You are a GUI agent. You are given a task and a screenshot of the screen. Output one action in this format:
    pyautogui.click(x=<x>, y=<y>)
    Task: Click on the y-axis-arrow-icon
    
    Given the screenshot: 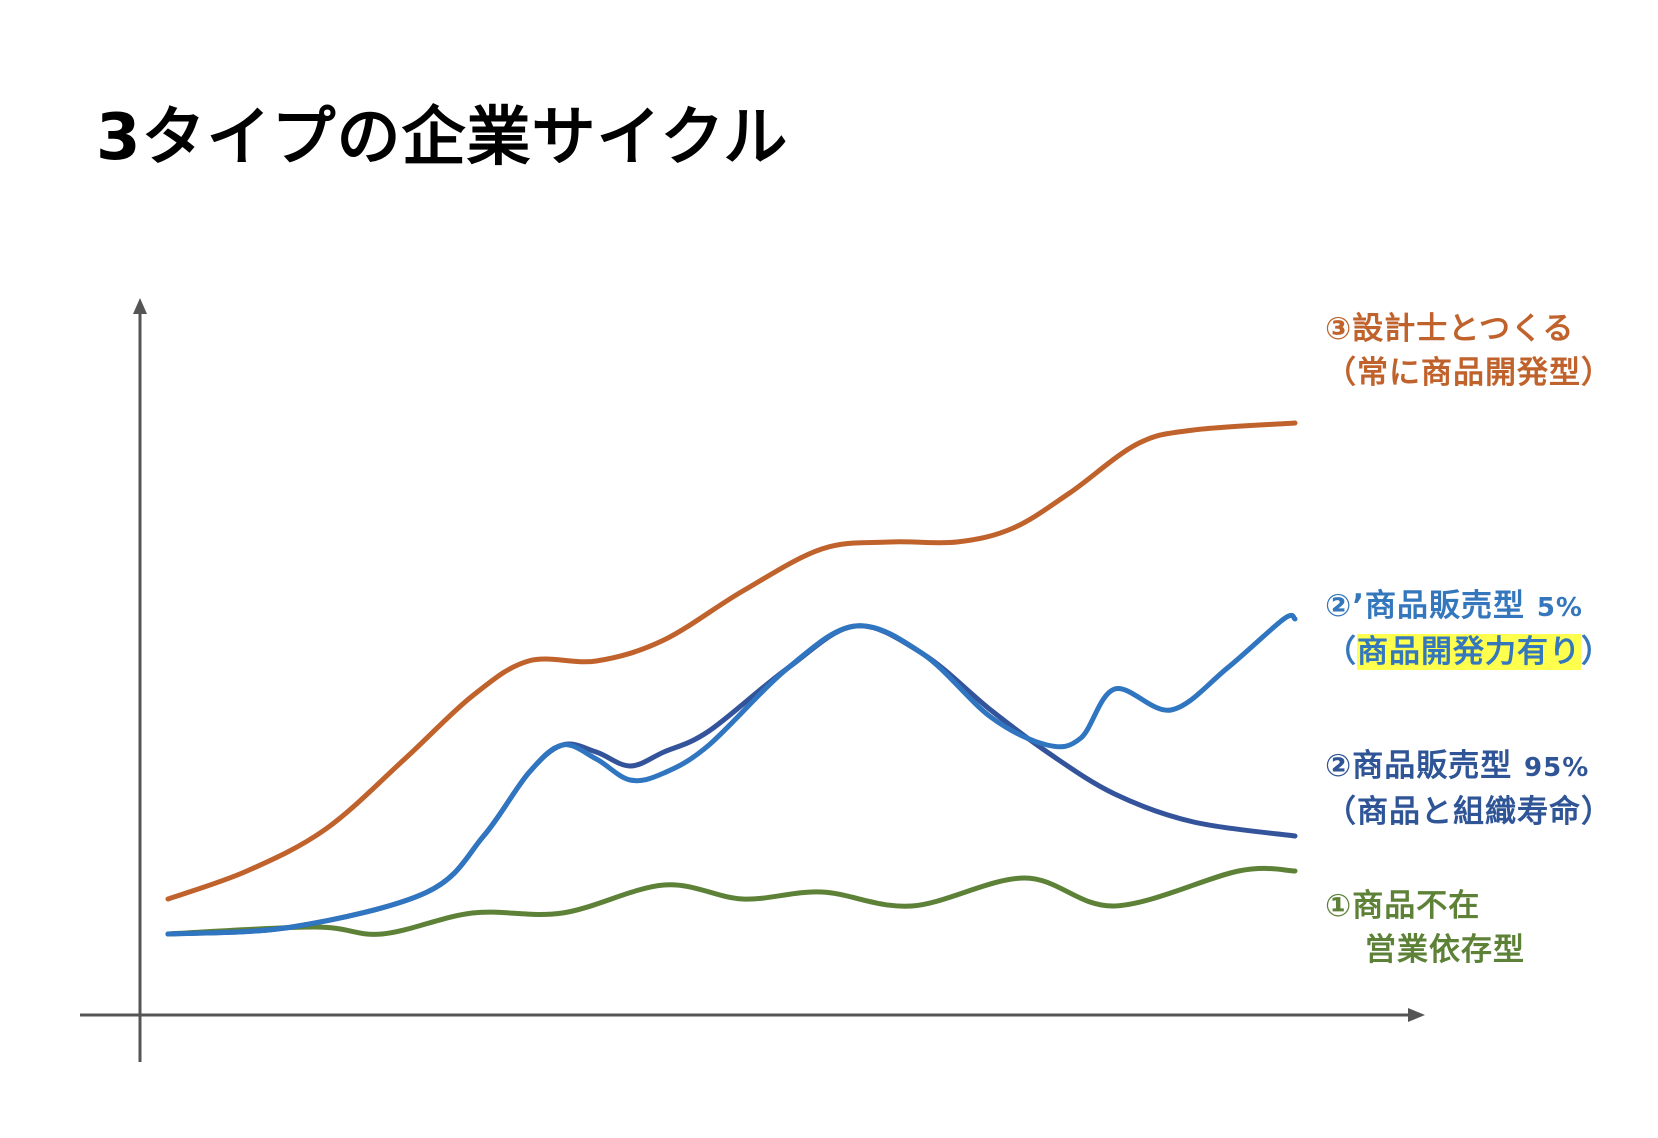 What is the action you would take?
    pyautogui.click(x=140, y=306)
    